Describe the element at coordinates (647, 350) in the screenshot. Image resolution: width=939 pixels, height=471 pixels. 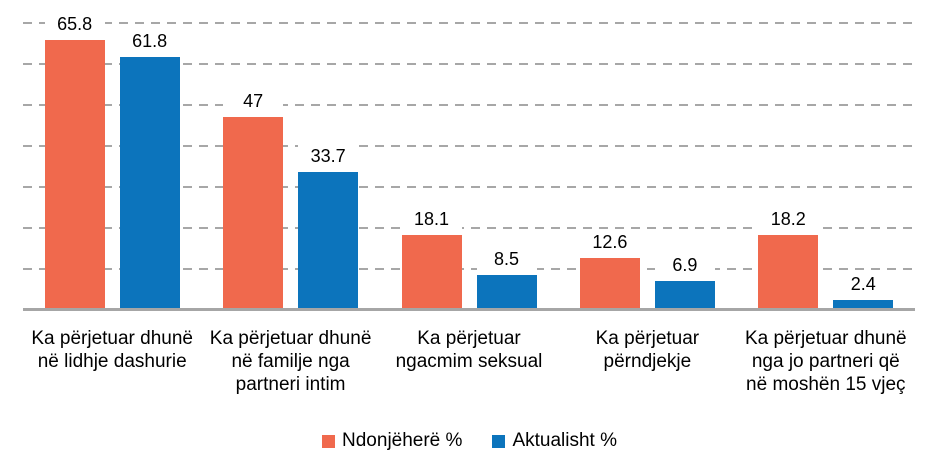
I see `category-label-3: Ka përjetuar përndjekje` at that location.